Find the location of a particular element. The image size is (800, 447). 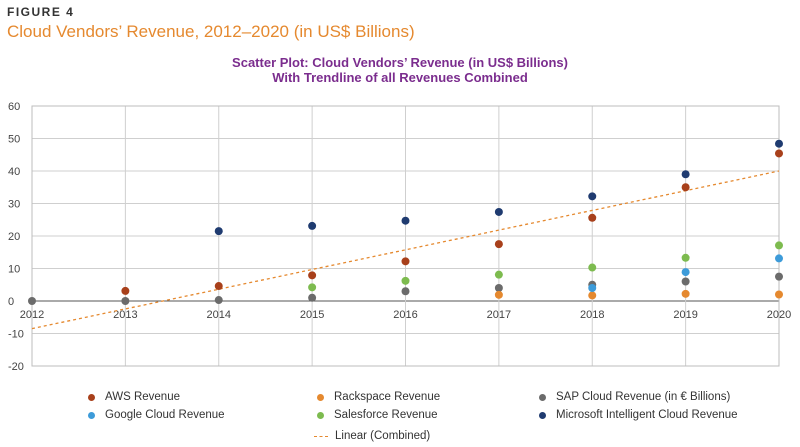

legend-item-aws: AWS Revenue is located at coordinates (134, 397).